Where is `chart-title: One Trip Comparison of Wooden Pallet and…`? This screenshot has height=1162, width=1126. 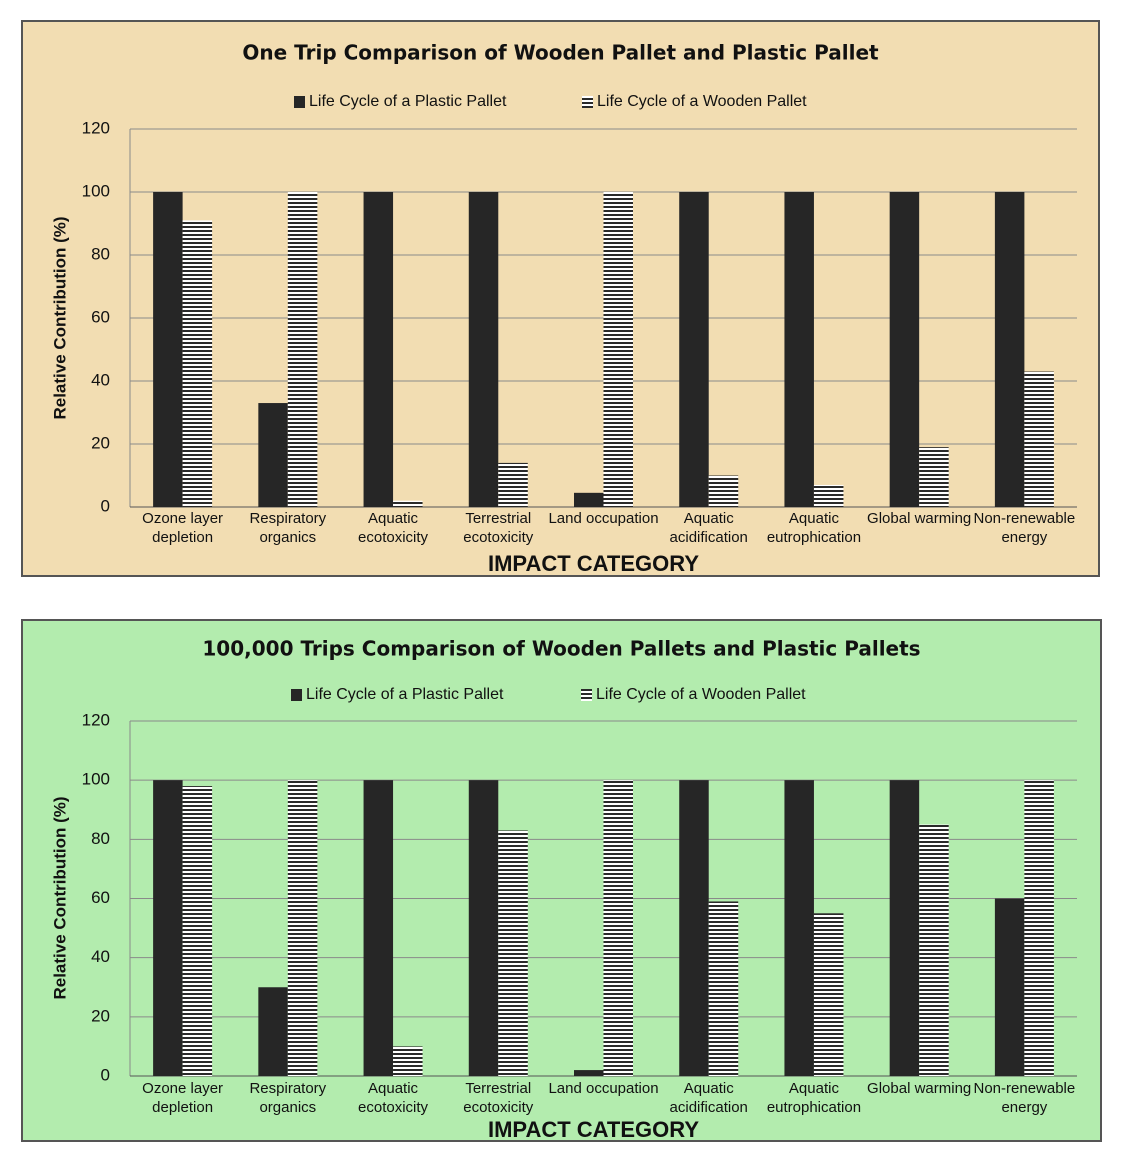 chart-title: One Trip Comparison of Wooden Pallet and… is located at coordinates (560, 53).